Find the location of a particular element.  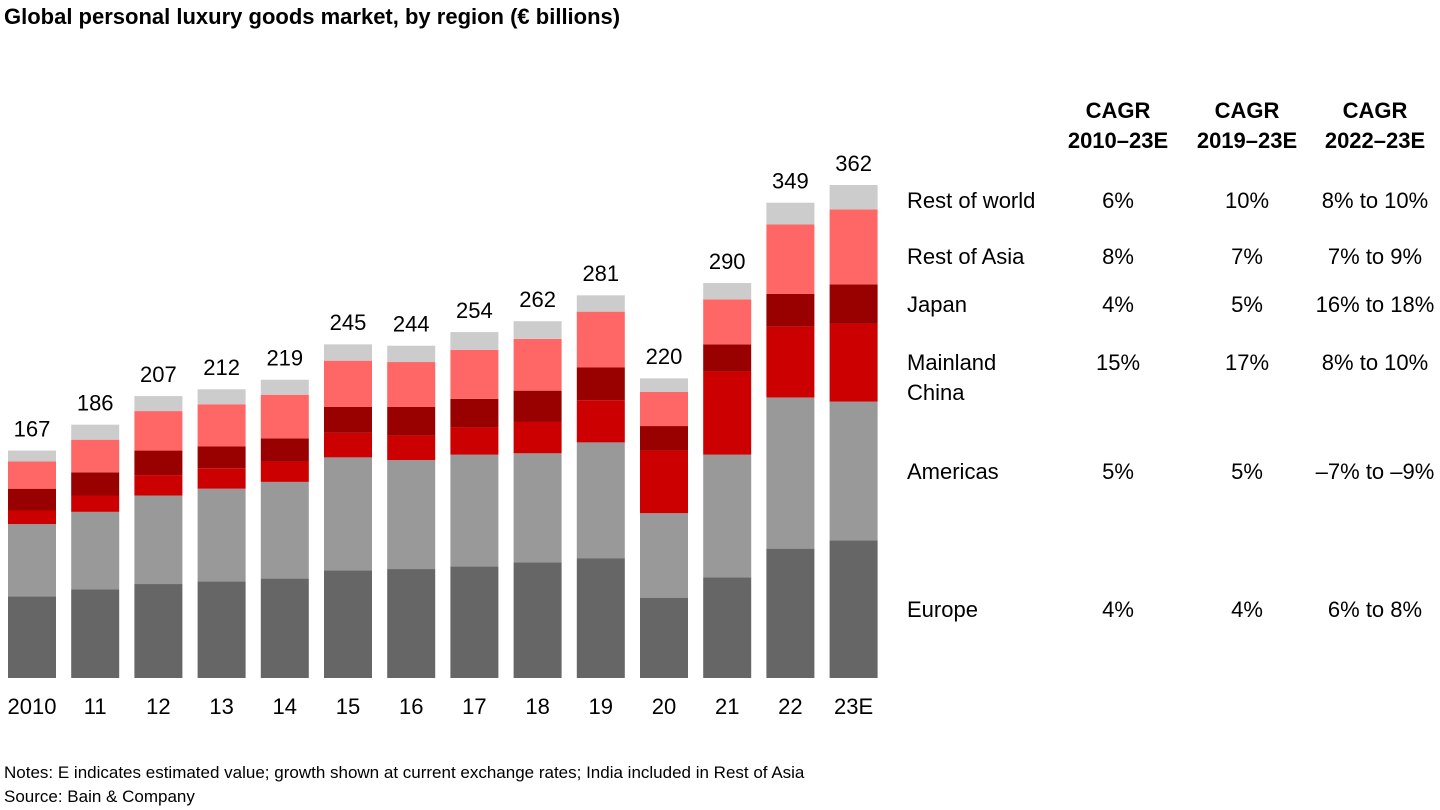

total-label: 290 is located at coordinates (727, 261).